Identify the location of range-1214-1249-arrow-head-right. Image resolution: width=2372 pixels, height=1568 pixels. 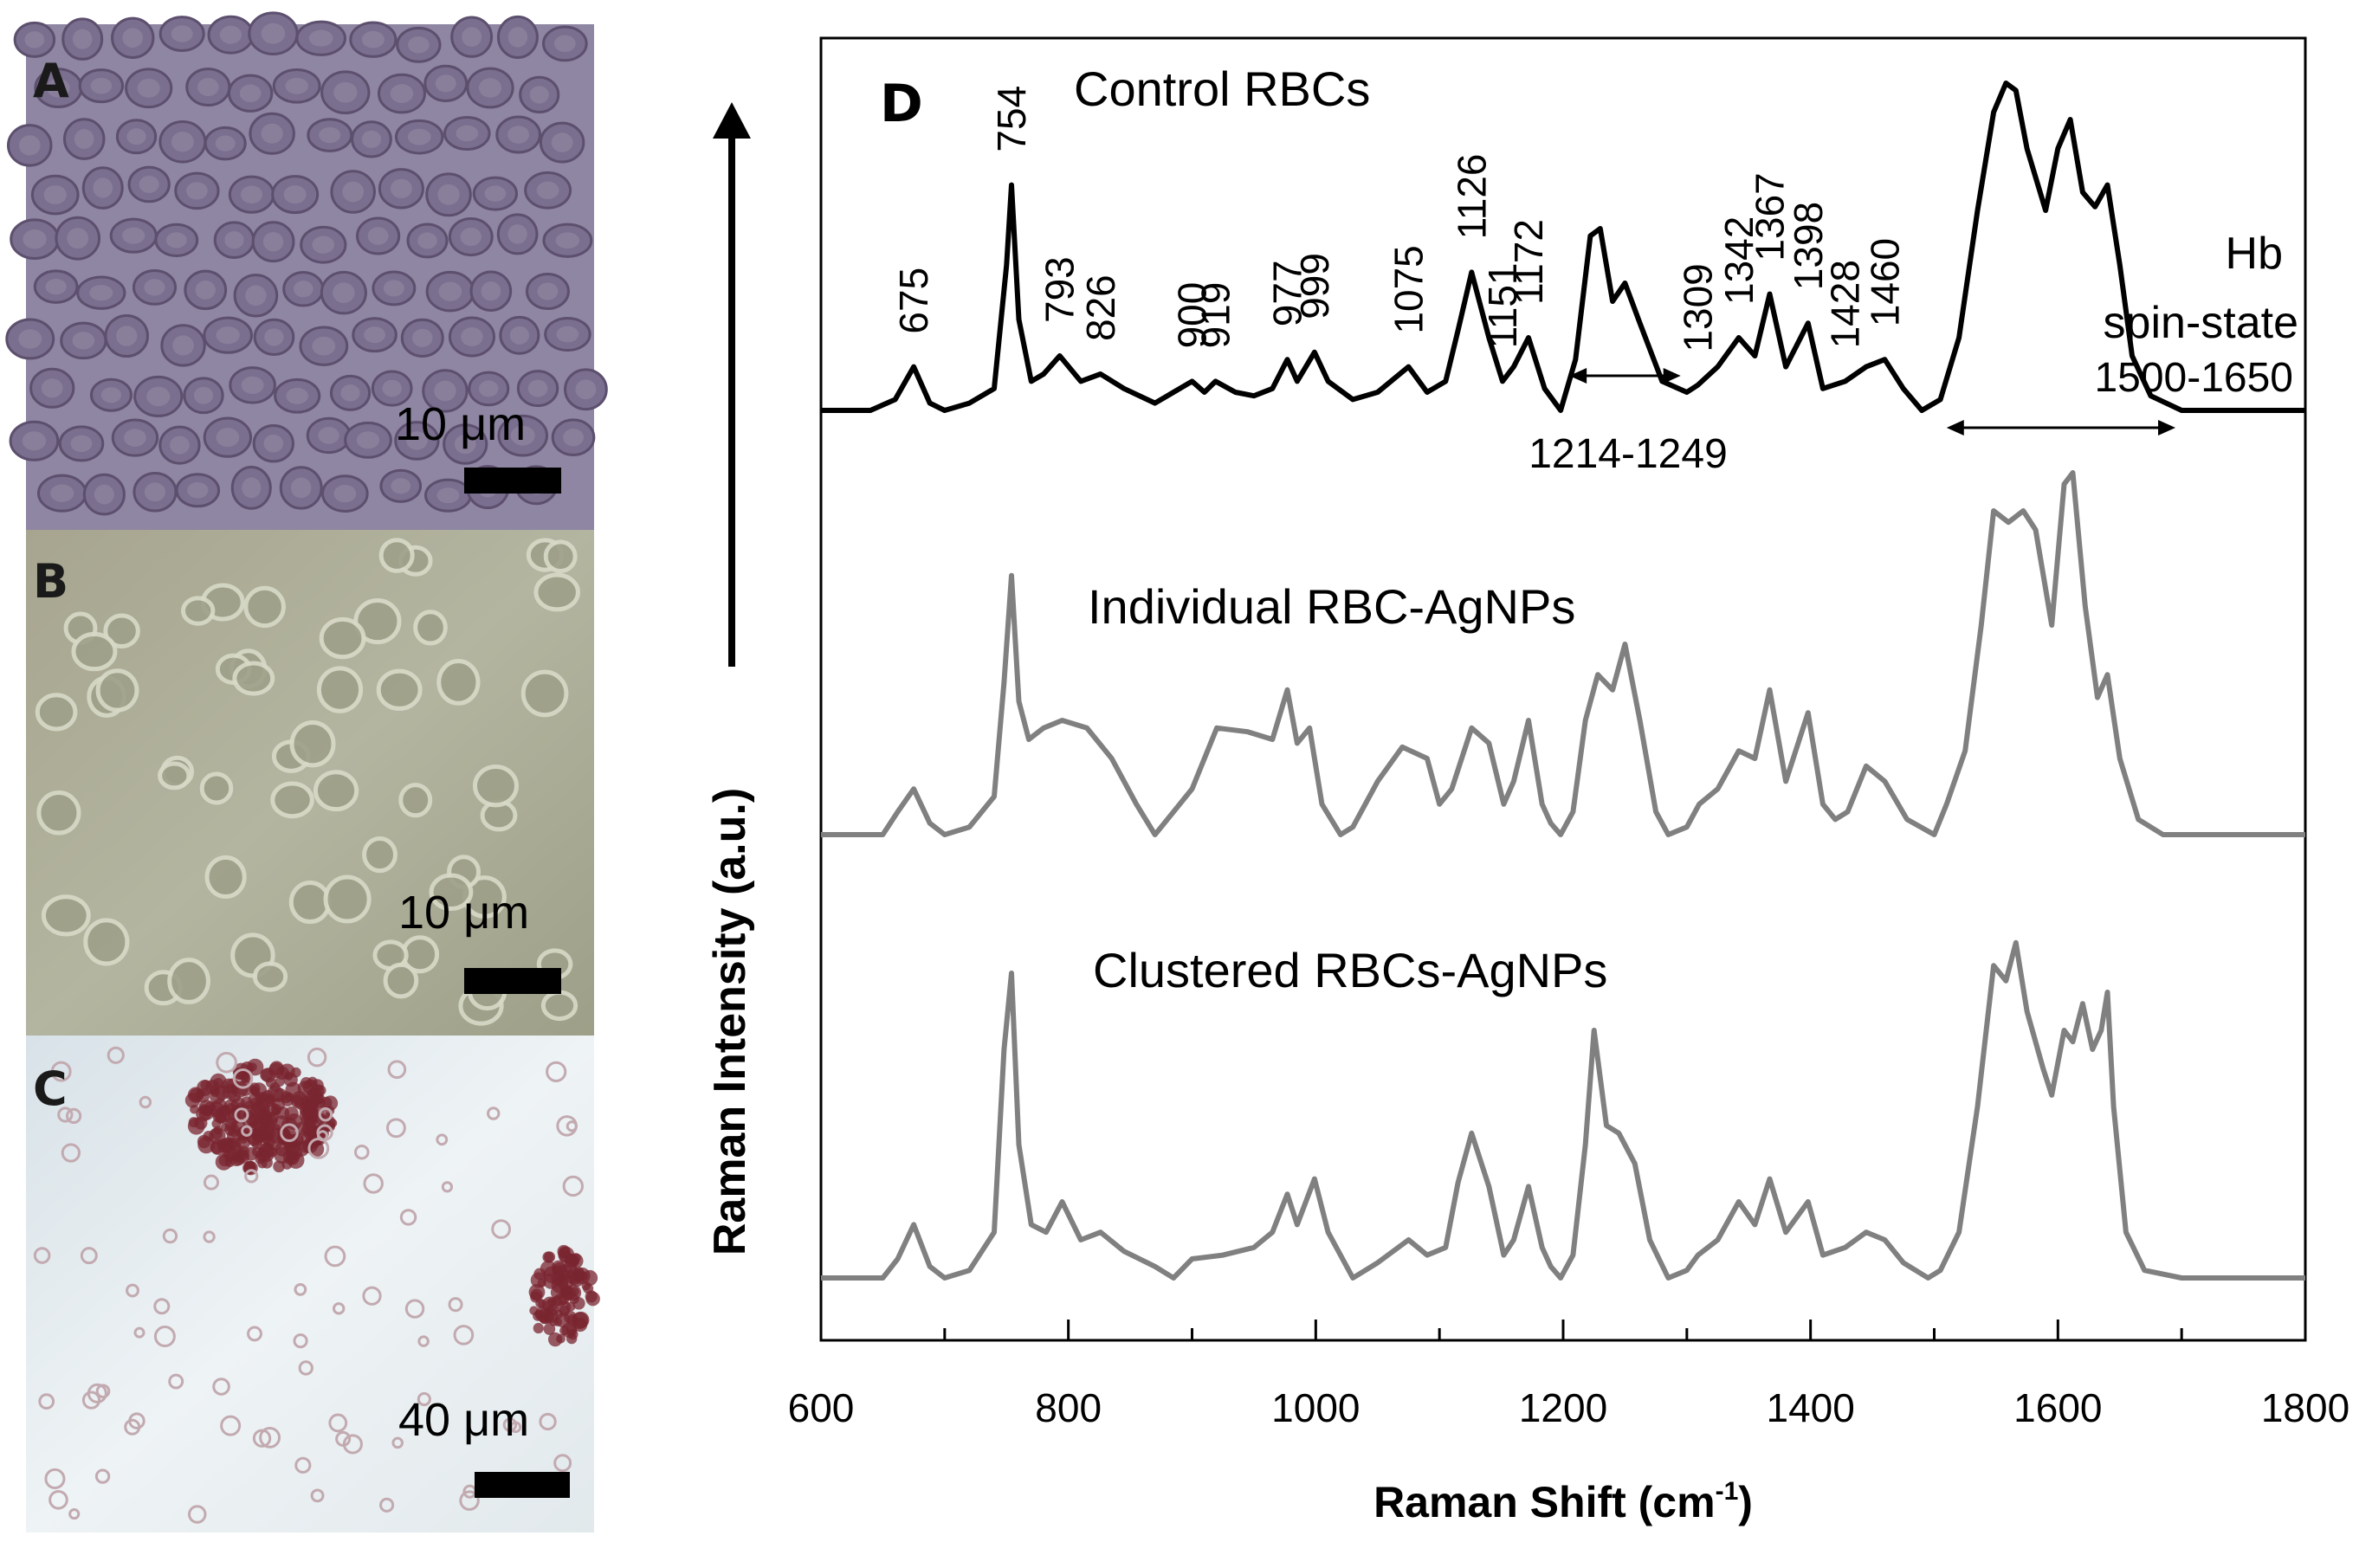
(1672, 376).